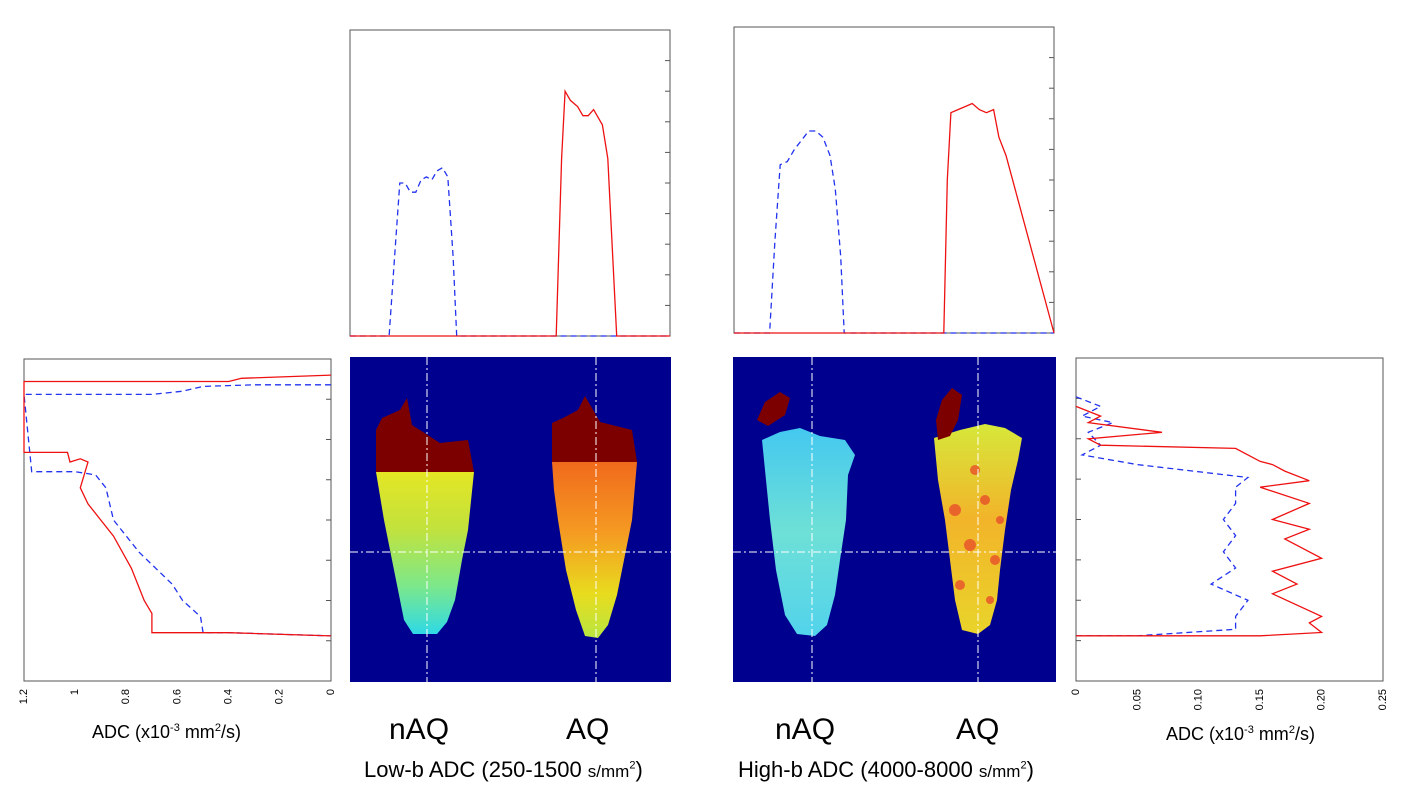  I want to click on high-b-AQ-top, so click(949, 414).